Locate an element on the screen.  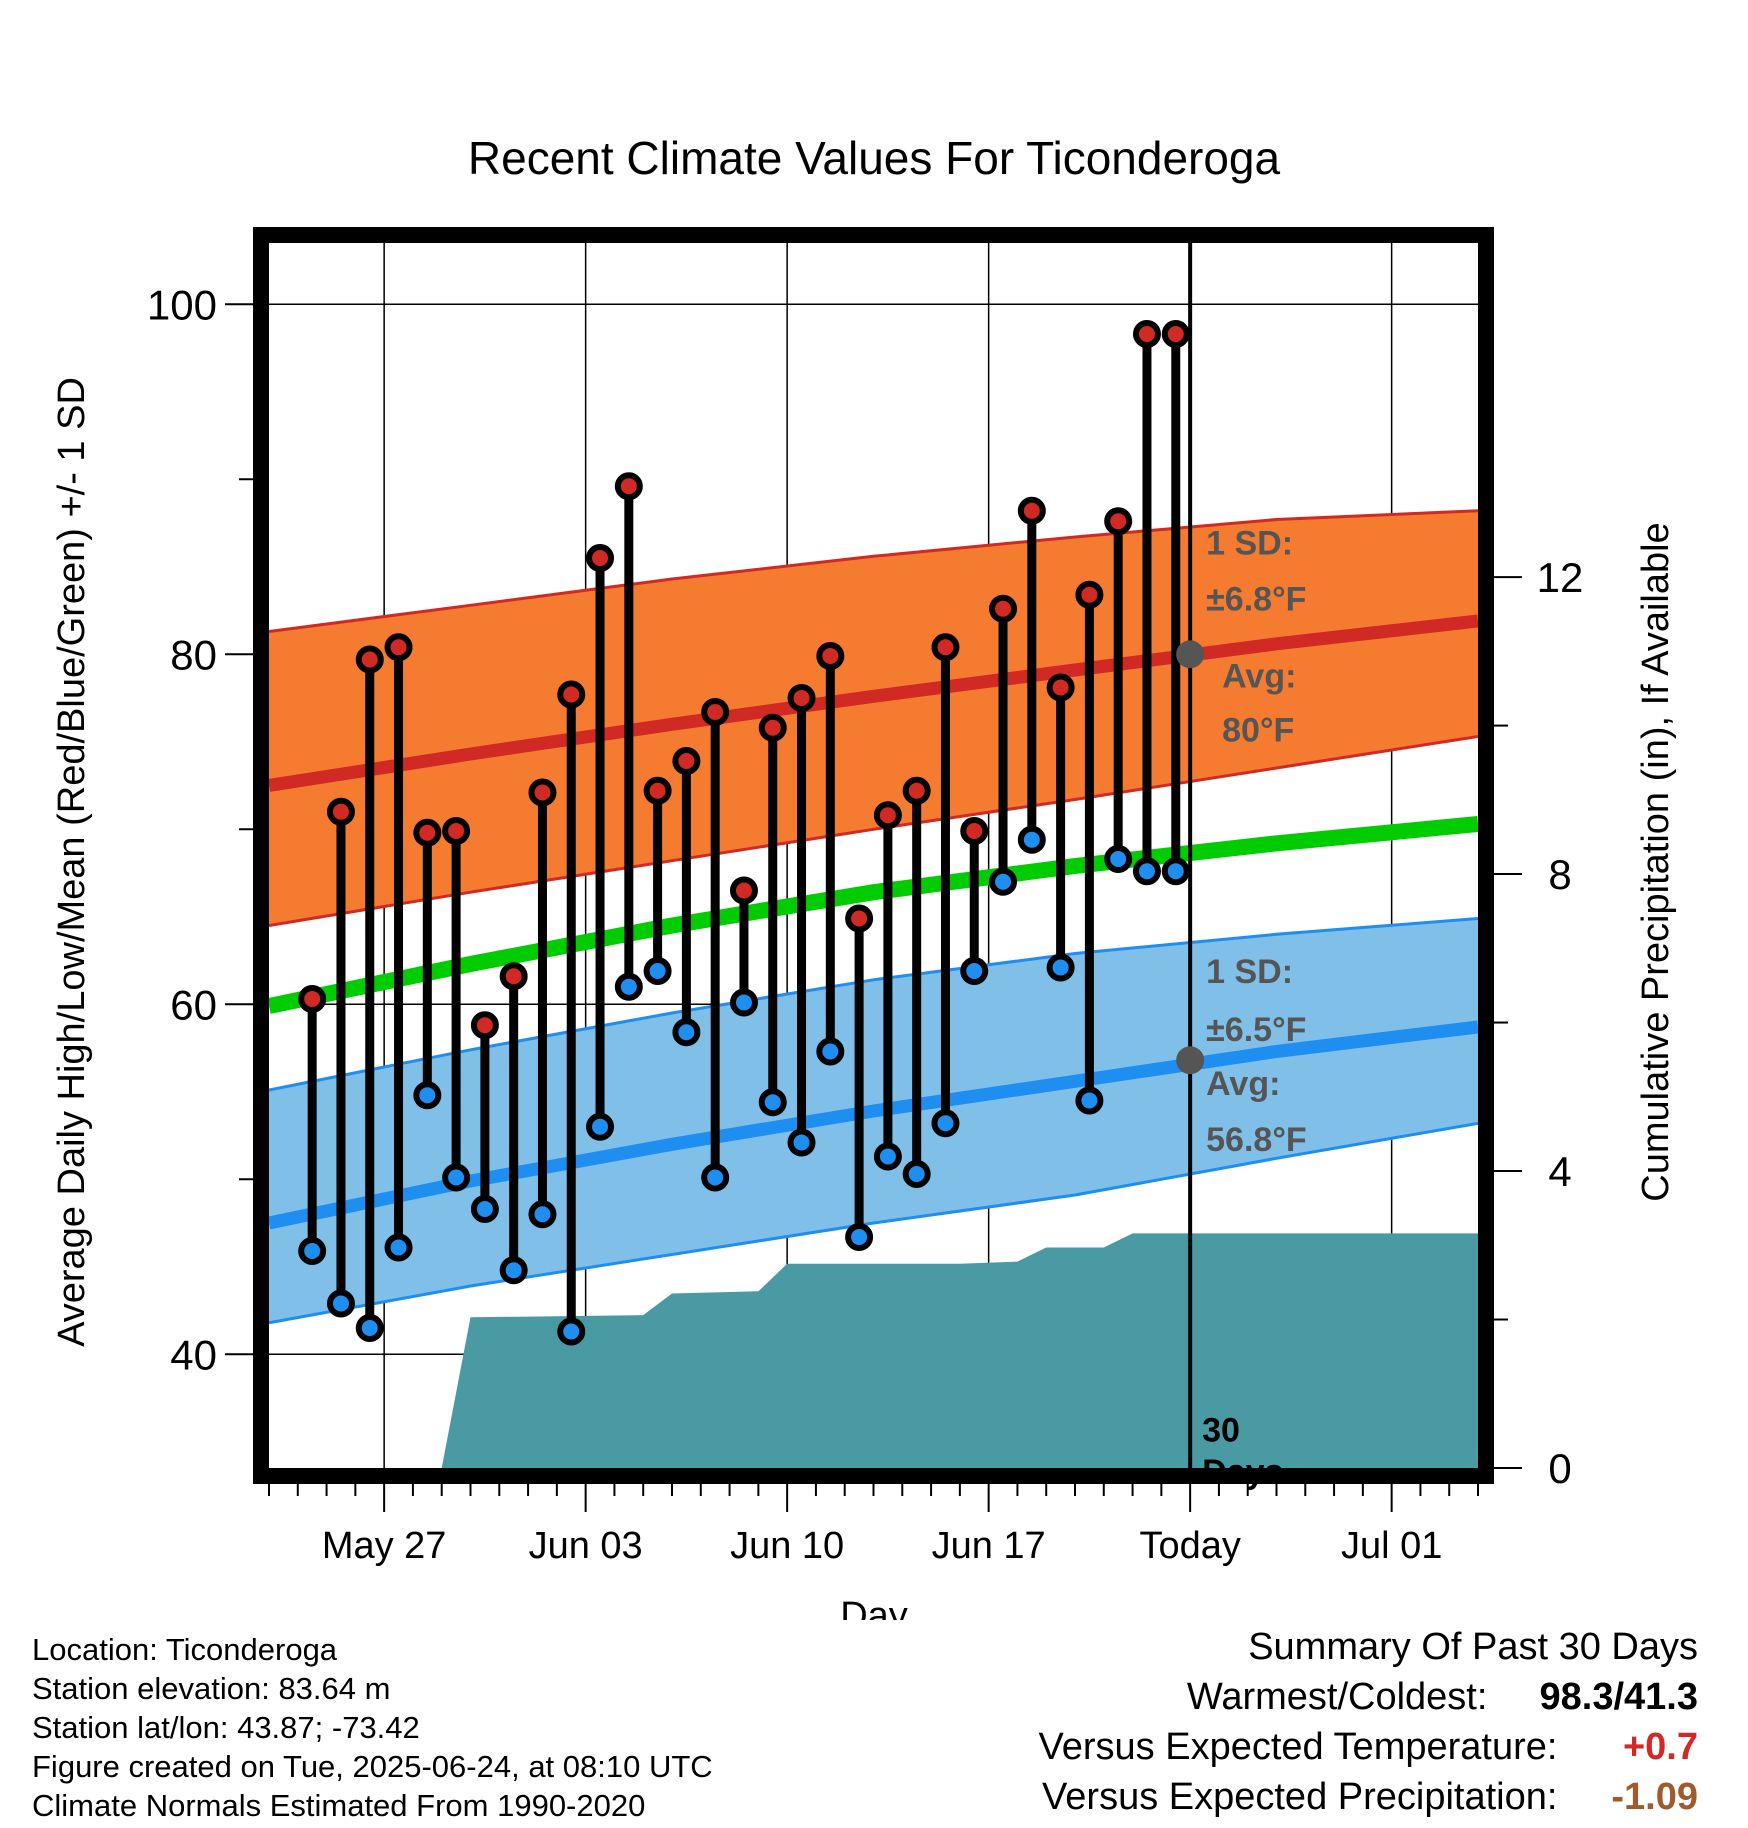
summary-heading: Summary Of Past 30 Days is located at coordinates (1473, 1647).